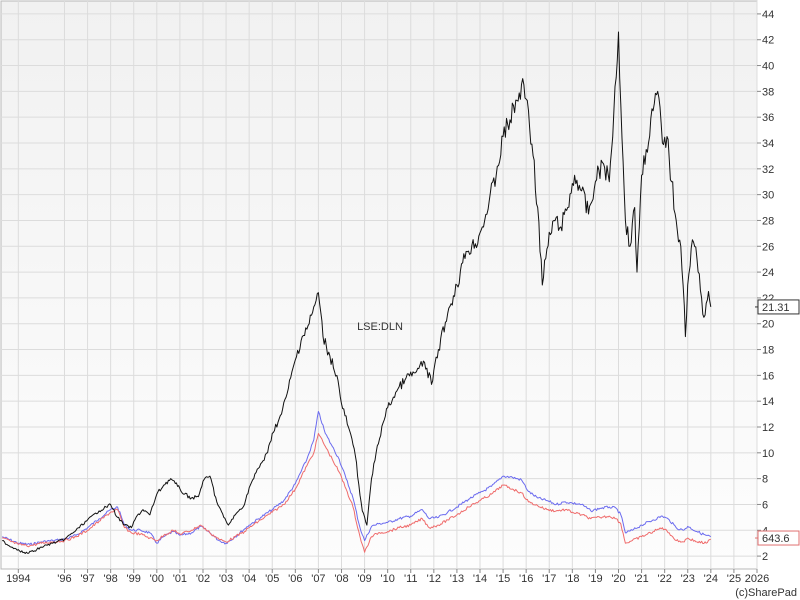 The height and width of the screenshot is (600, 800). I want to click on x-tick-label: '97, so click(87, 579).